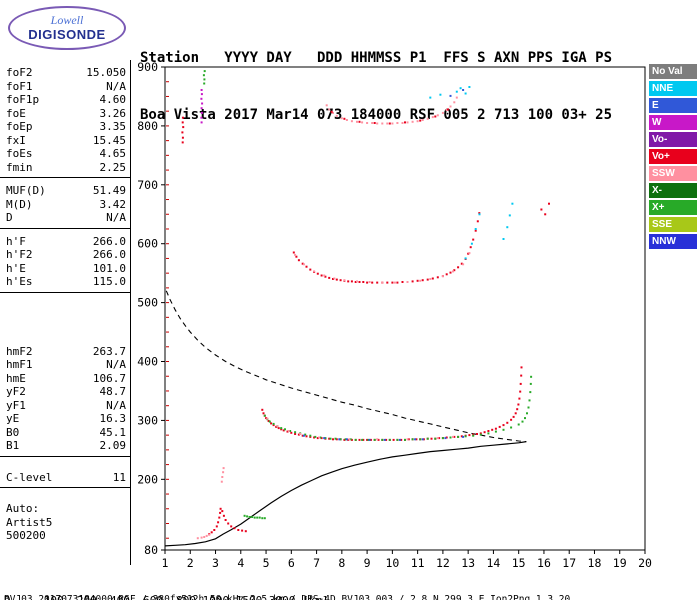  I want to click on y-tick-label: 600, so click(147, 244).